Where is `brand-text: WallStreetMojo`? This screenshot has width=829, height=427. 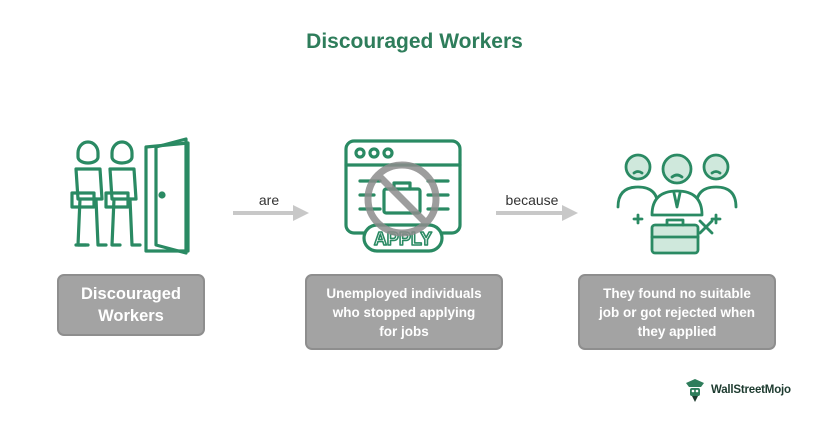 brand-text: WallStreetMojo is located at coordinates (751, 390).